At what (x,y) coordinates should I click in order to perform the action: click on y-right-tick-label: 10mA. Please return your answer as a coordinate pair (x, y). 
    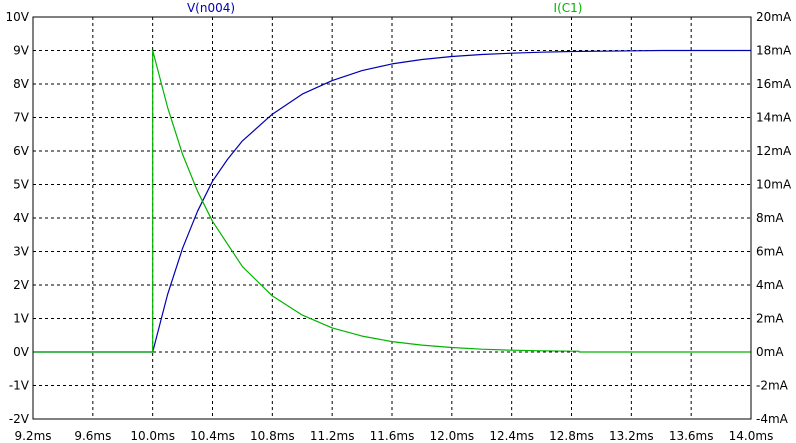
    Looking at the image, I should click on (774, 185).